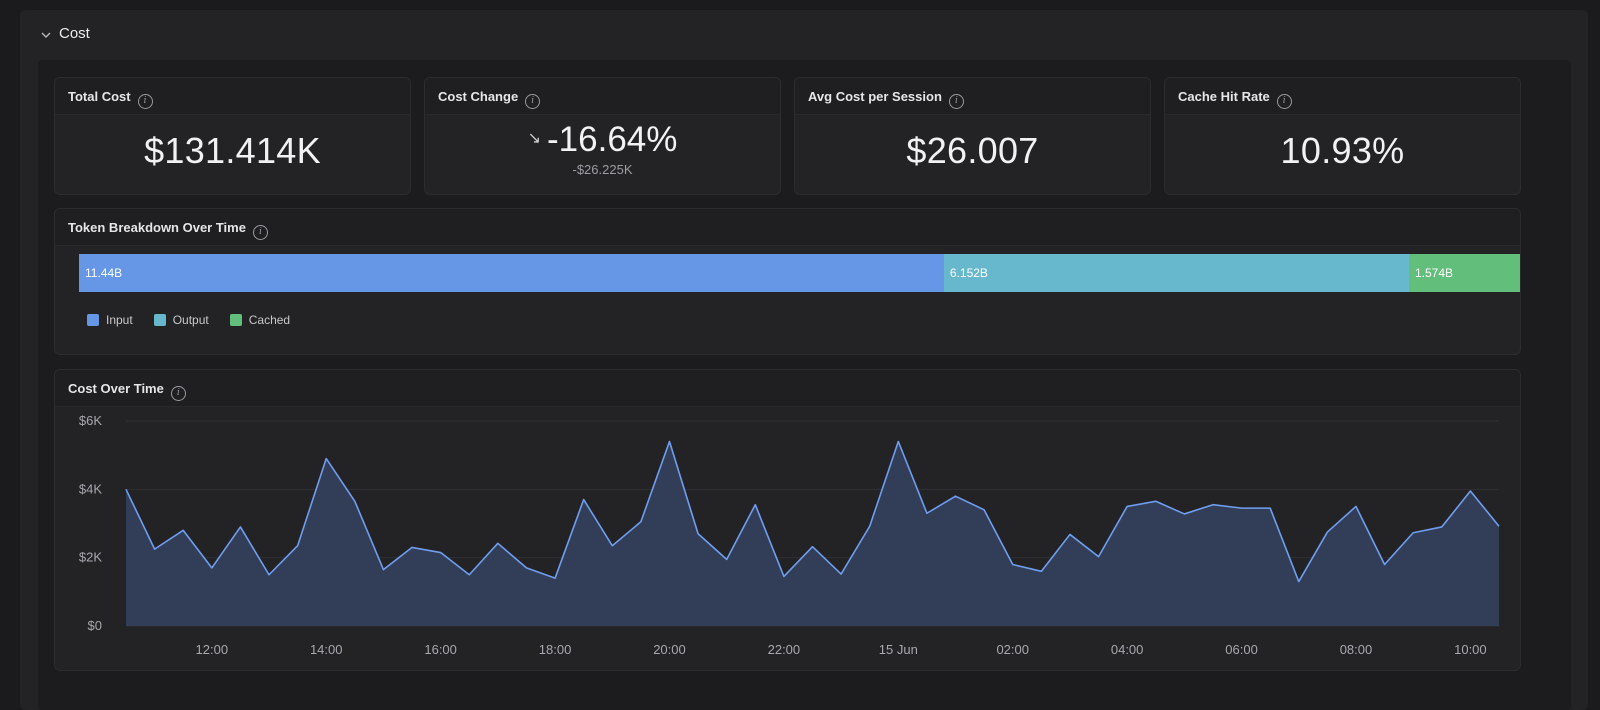 The width and height of the screenshot is (1600, 710). I want to click on card-header: Cost Over Time i, so click(787, 388).